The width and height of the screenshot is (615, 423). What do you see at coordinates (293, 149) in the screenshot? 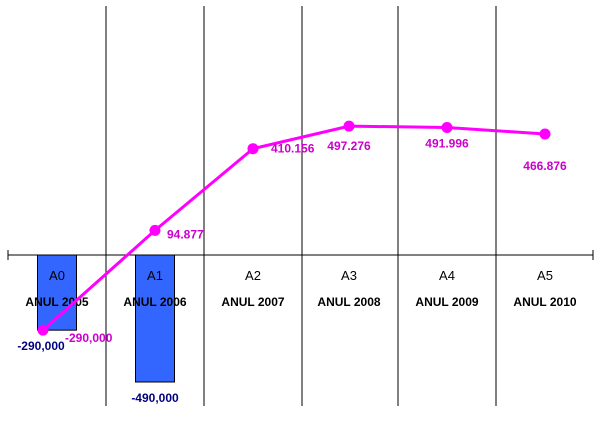
I see `line-value-label: 410.156` at bounding box center [293, 149].